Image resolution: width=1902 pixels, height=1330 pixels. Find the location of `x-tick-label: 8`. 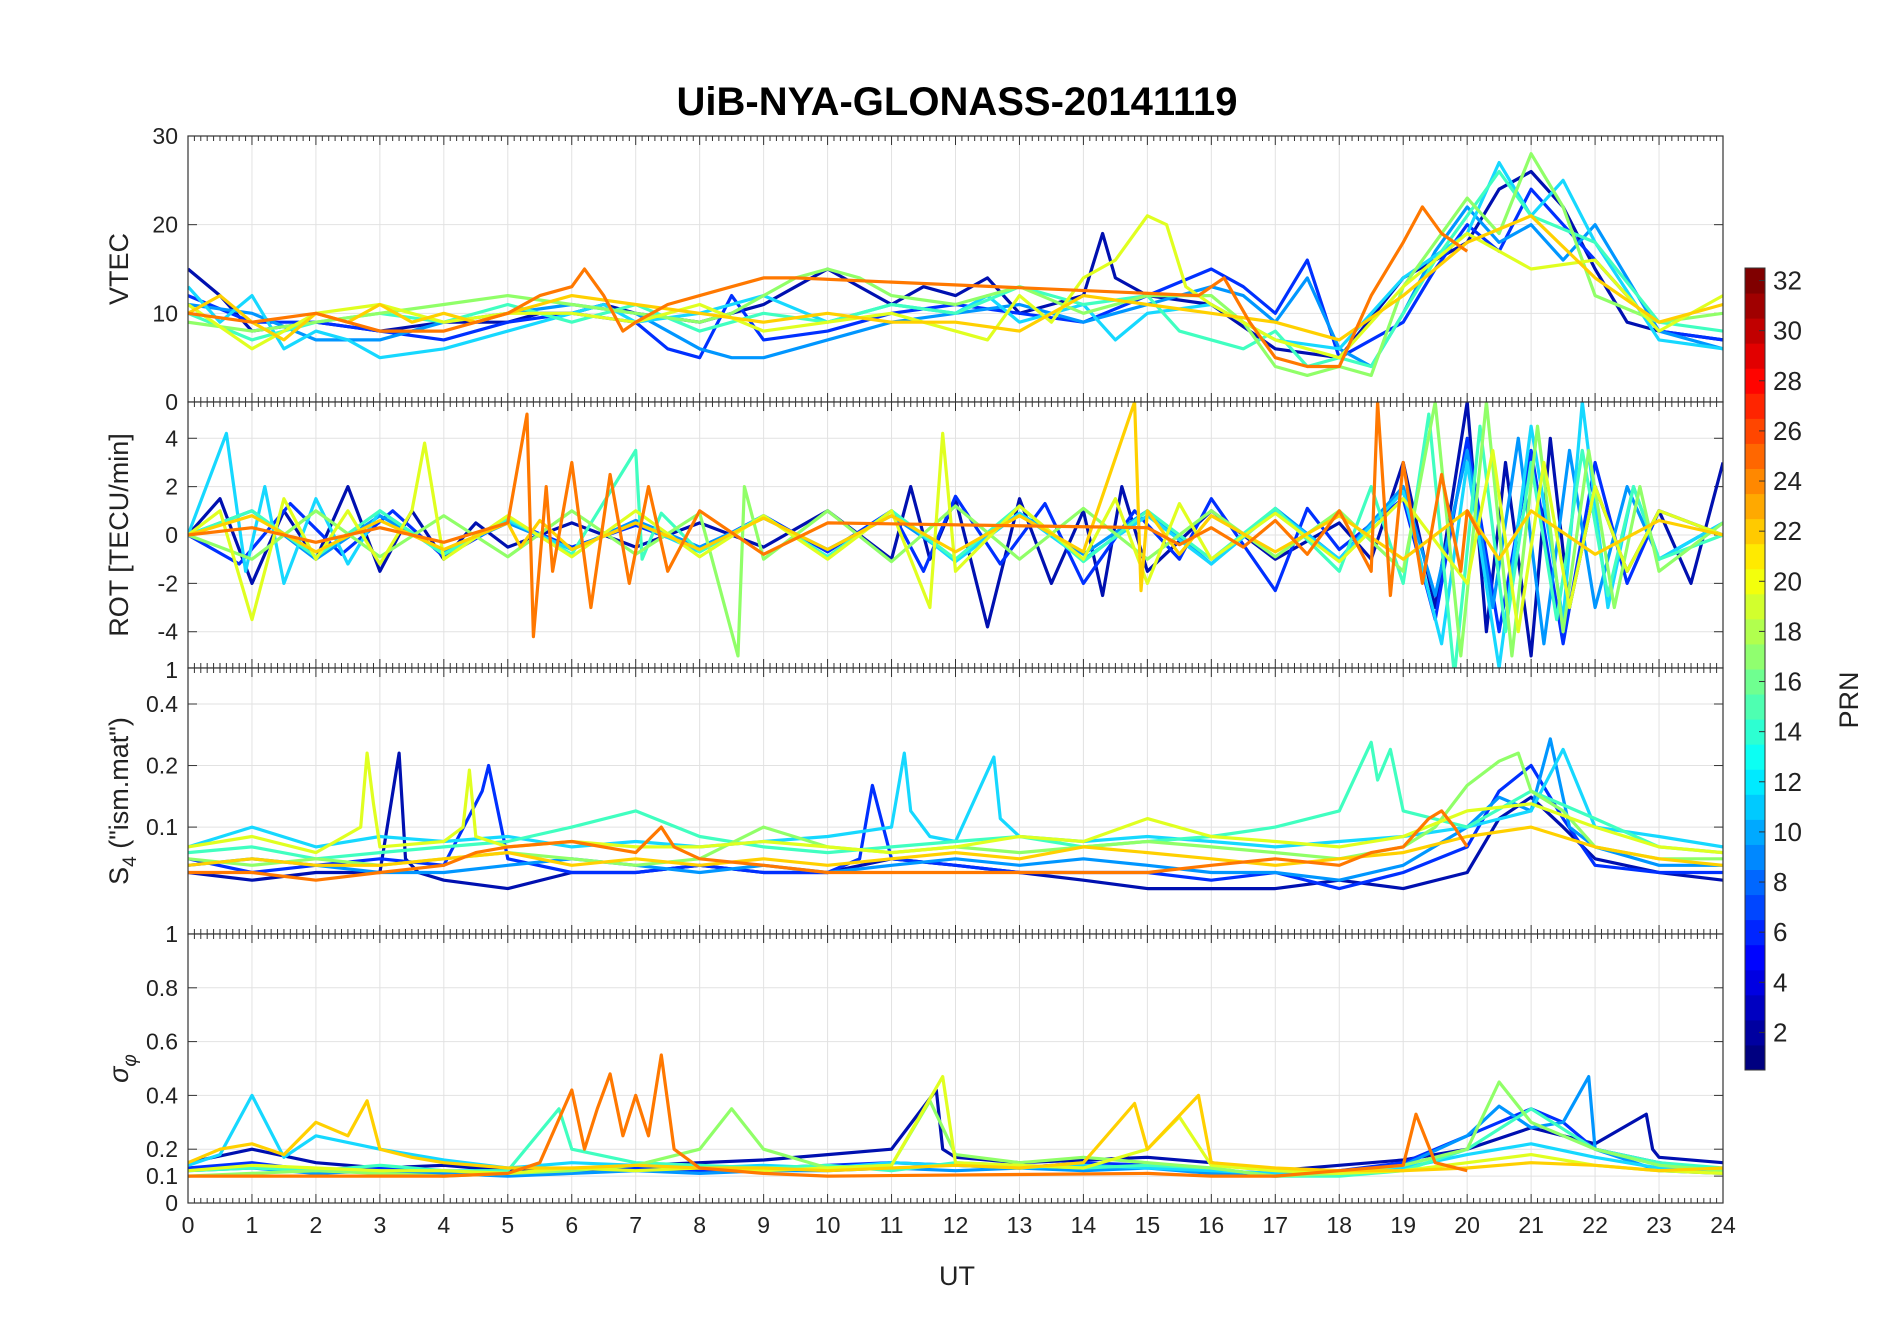

x-tick-label: 8 is located at coordinates (699, 1225).